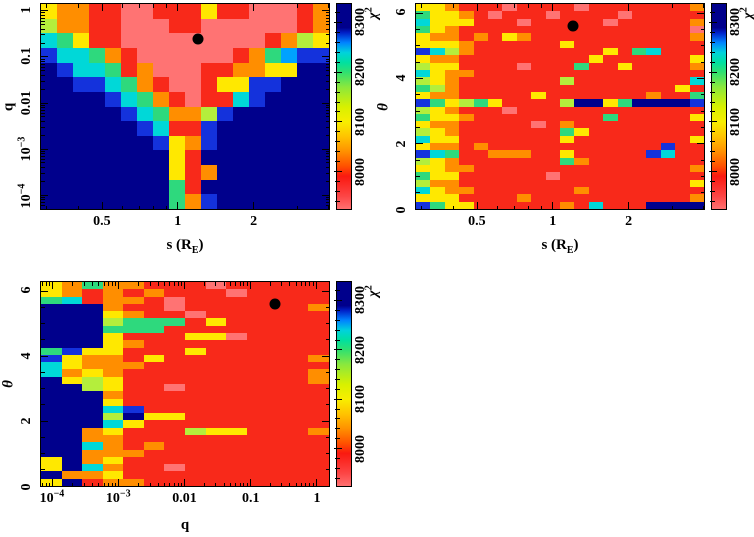  Describe the element at coordinates (360, 399) in the screenshot. I see `colorbar-tick-label: 8100` at that location.